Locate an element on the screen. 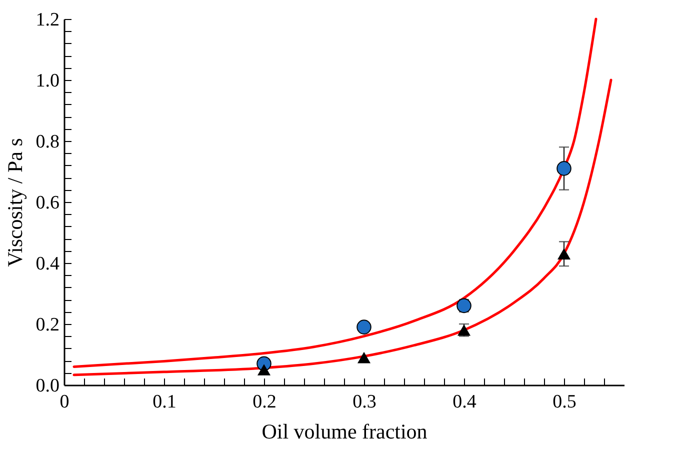 The image size is (678, 461). x-tick-label: 0.2 is located at coordinates (264, 402).